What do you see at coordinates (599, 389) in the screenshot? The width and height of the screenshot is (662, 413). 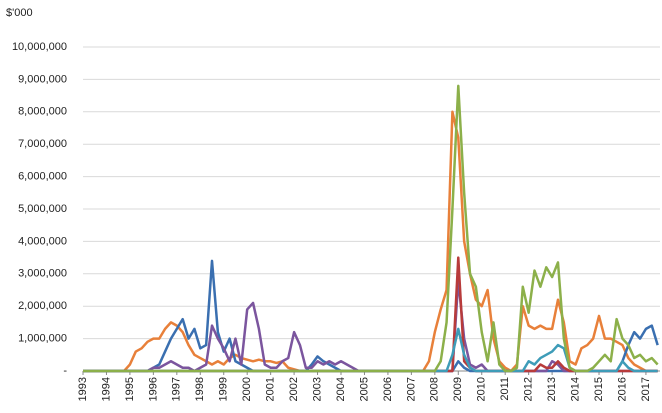 I see `x-tick-label: 2015` at bounding box center [599, 389].